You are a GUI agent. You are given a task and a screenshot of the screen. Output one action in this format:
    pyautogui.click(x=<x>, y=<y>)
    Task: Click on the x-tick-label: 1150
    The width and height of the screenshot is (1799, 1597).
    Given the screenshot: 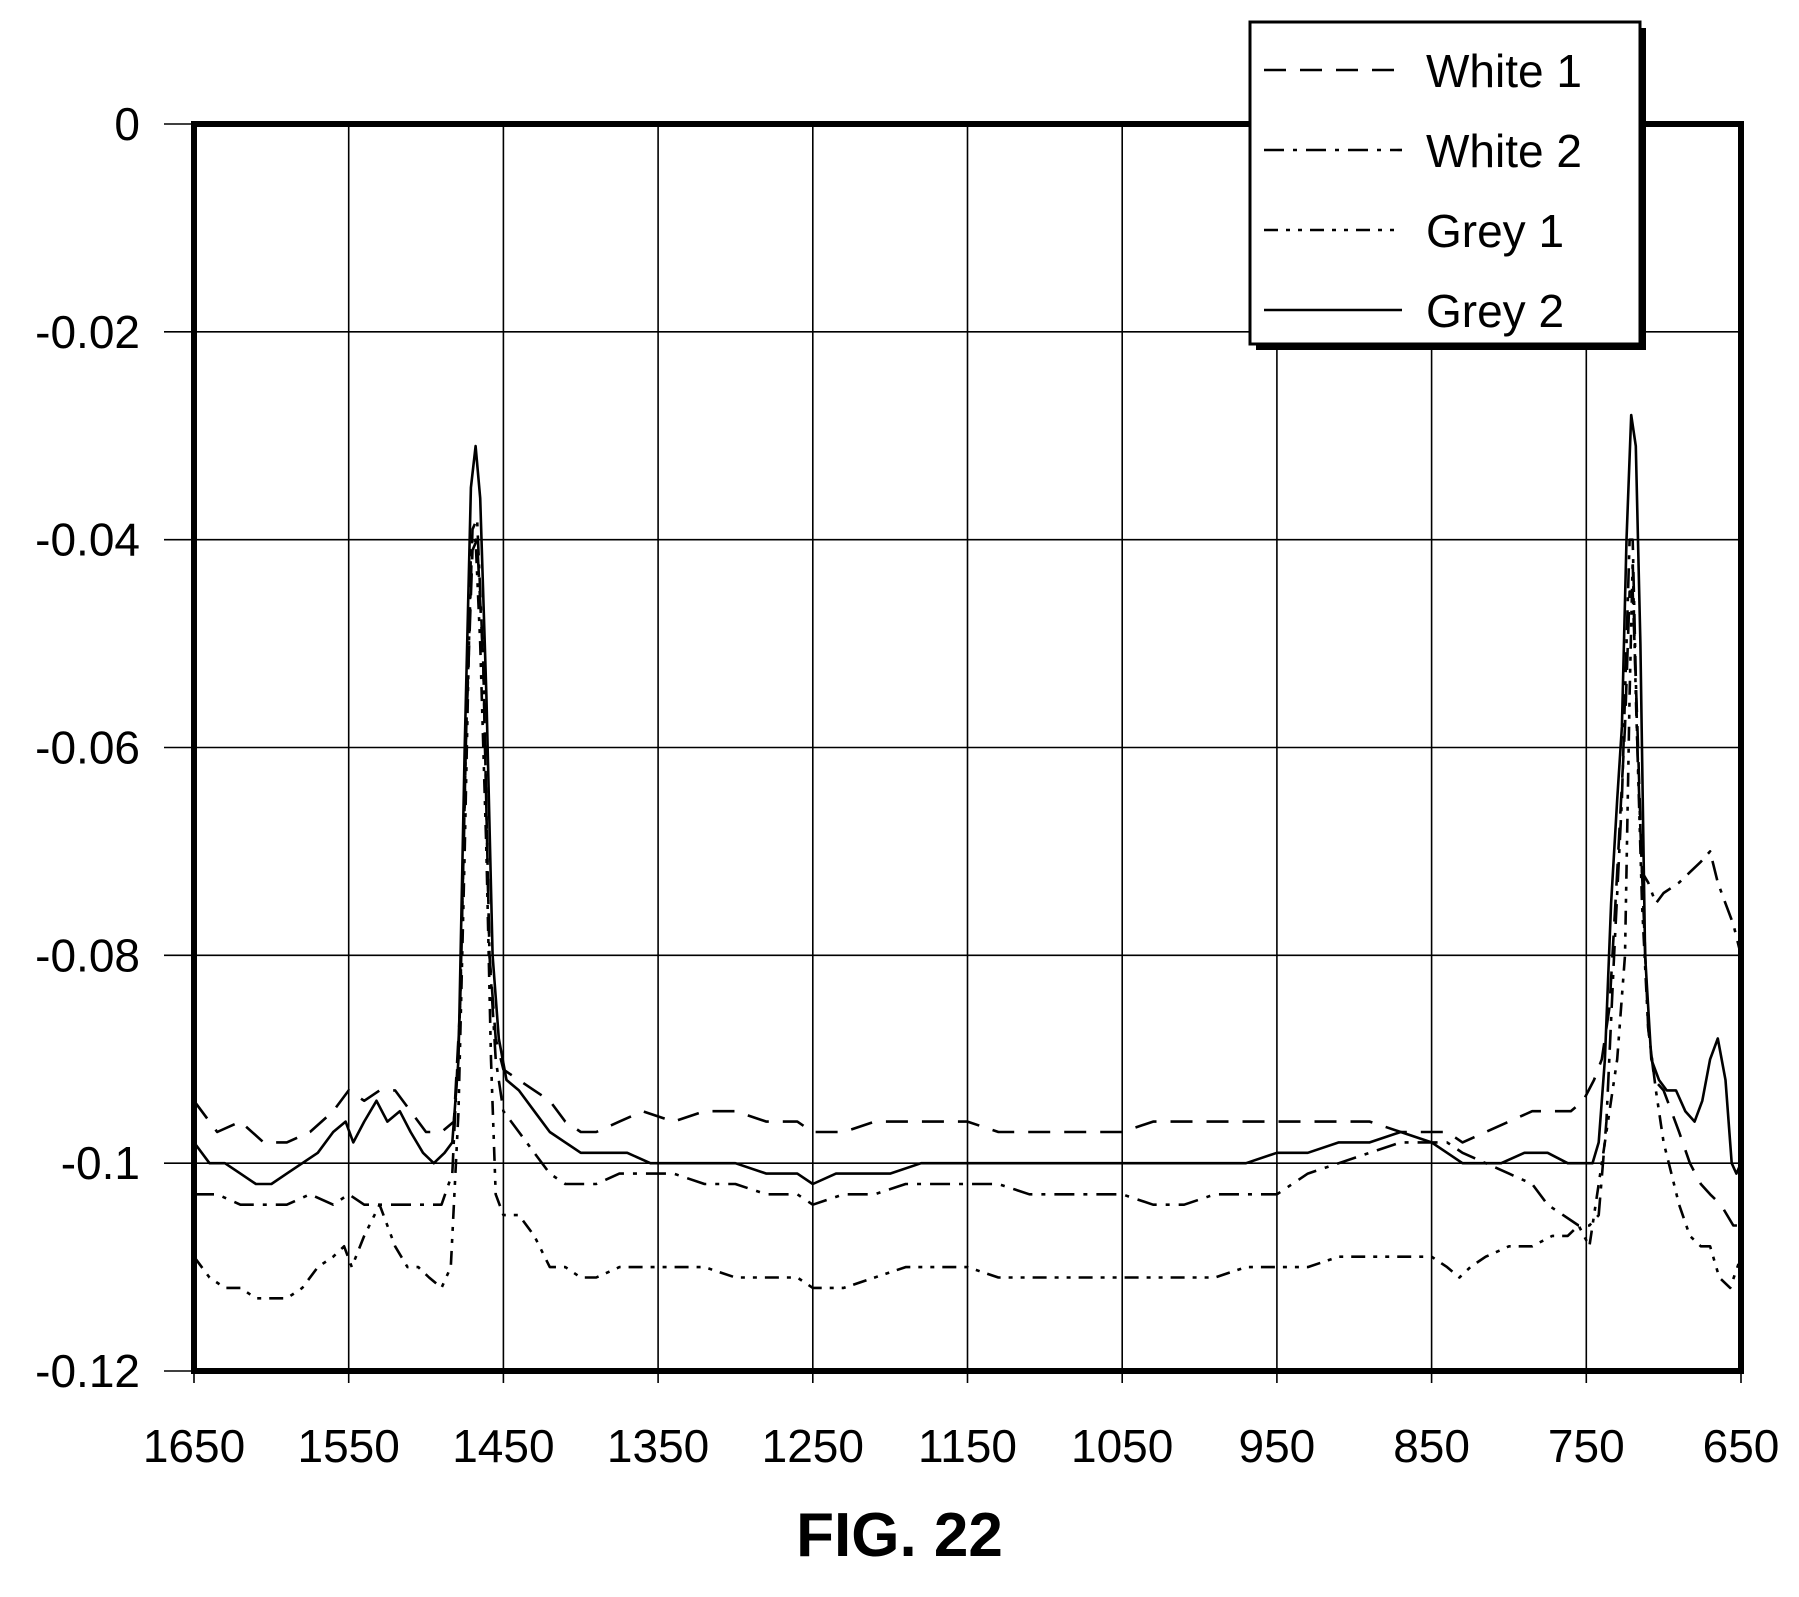 What is the action you would take?
    pyautogui.click(x=967, y=1446)
    